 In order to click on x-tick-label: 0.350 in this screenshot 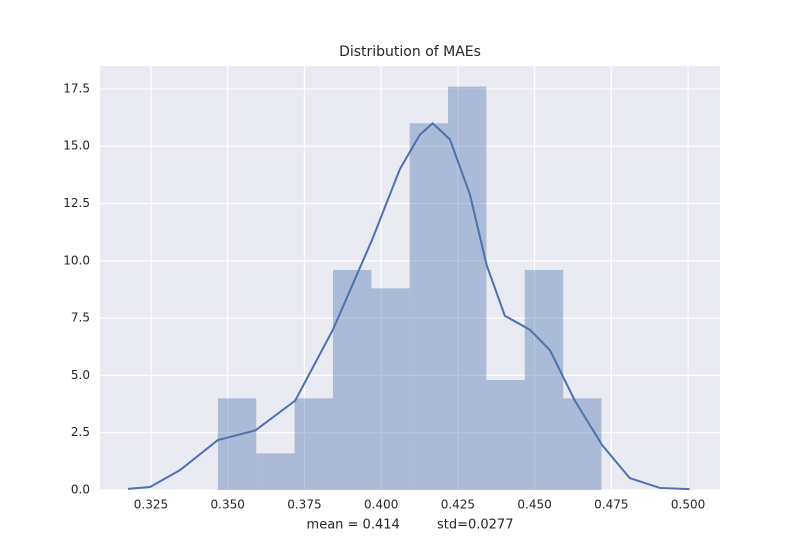, I will do `click(228, 505)`.